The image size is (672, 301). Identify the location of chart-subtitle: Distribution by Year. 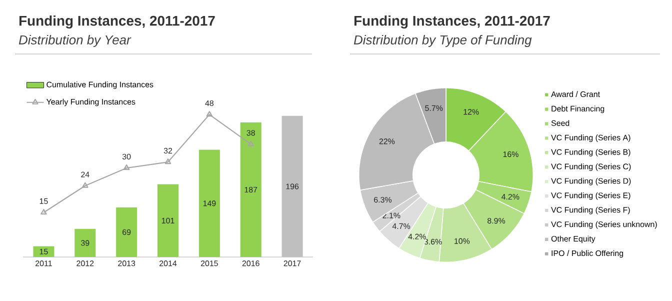
(75, 41).